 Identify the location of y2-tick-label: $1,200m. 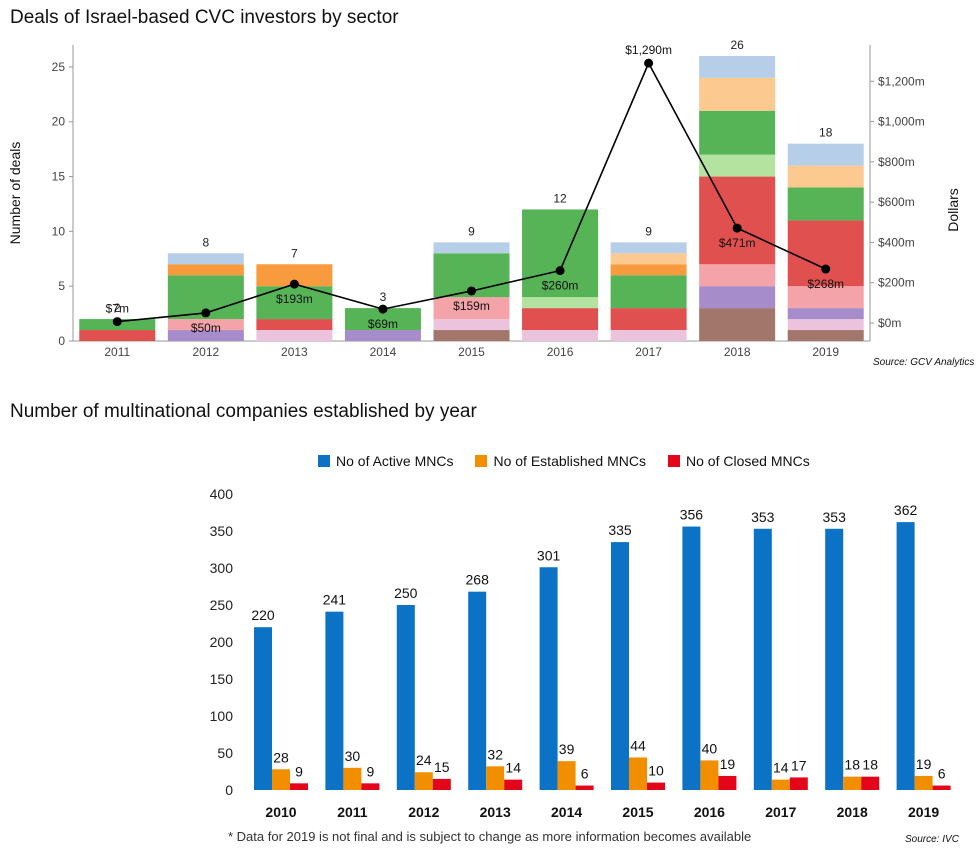
(901, 81).